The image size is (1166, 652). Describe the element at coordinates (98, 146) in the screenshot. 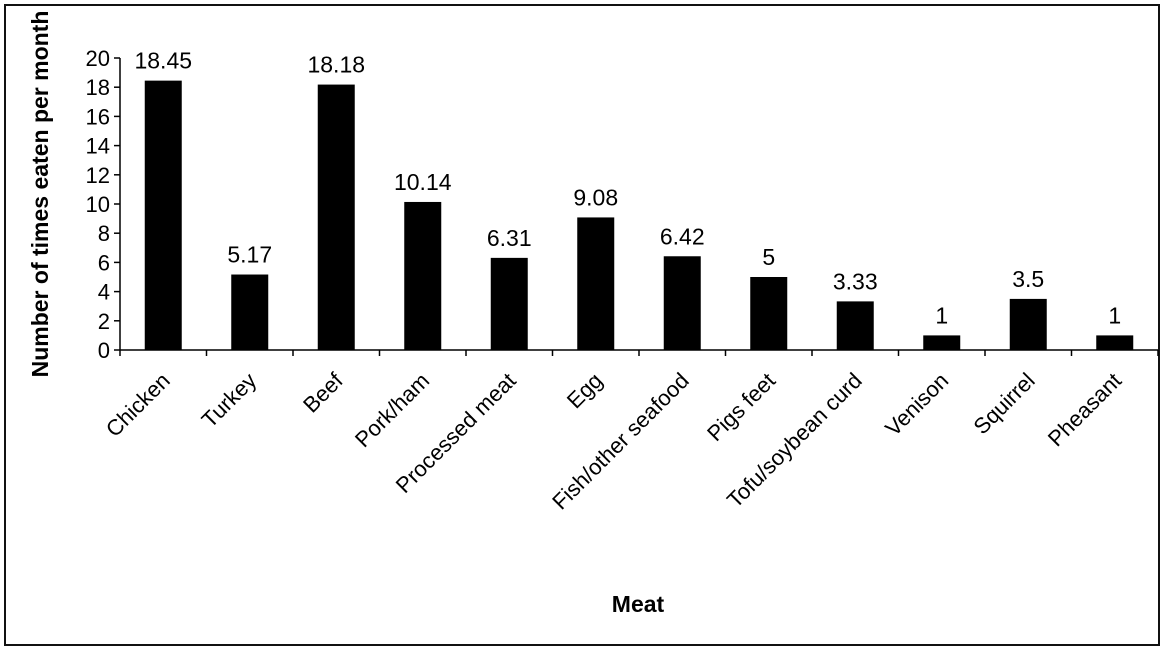

I see `y-tick-label: 14` at that location.